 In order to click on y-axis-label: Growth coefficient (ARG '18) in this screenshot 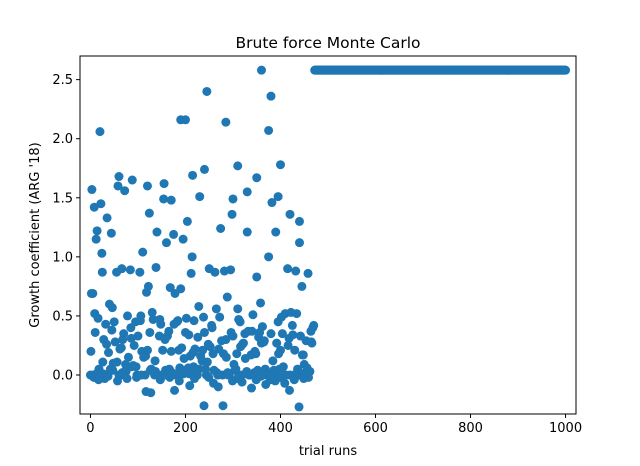, I will do `click(35, 234)`.